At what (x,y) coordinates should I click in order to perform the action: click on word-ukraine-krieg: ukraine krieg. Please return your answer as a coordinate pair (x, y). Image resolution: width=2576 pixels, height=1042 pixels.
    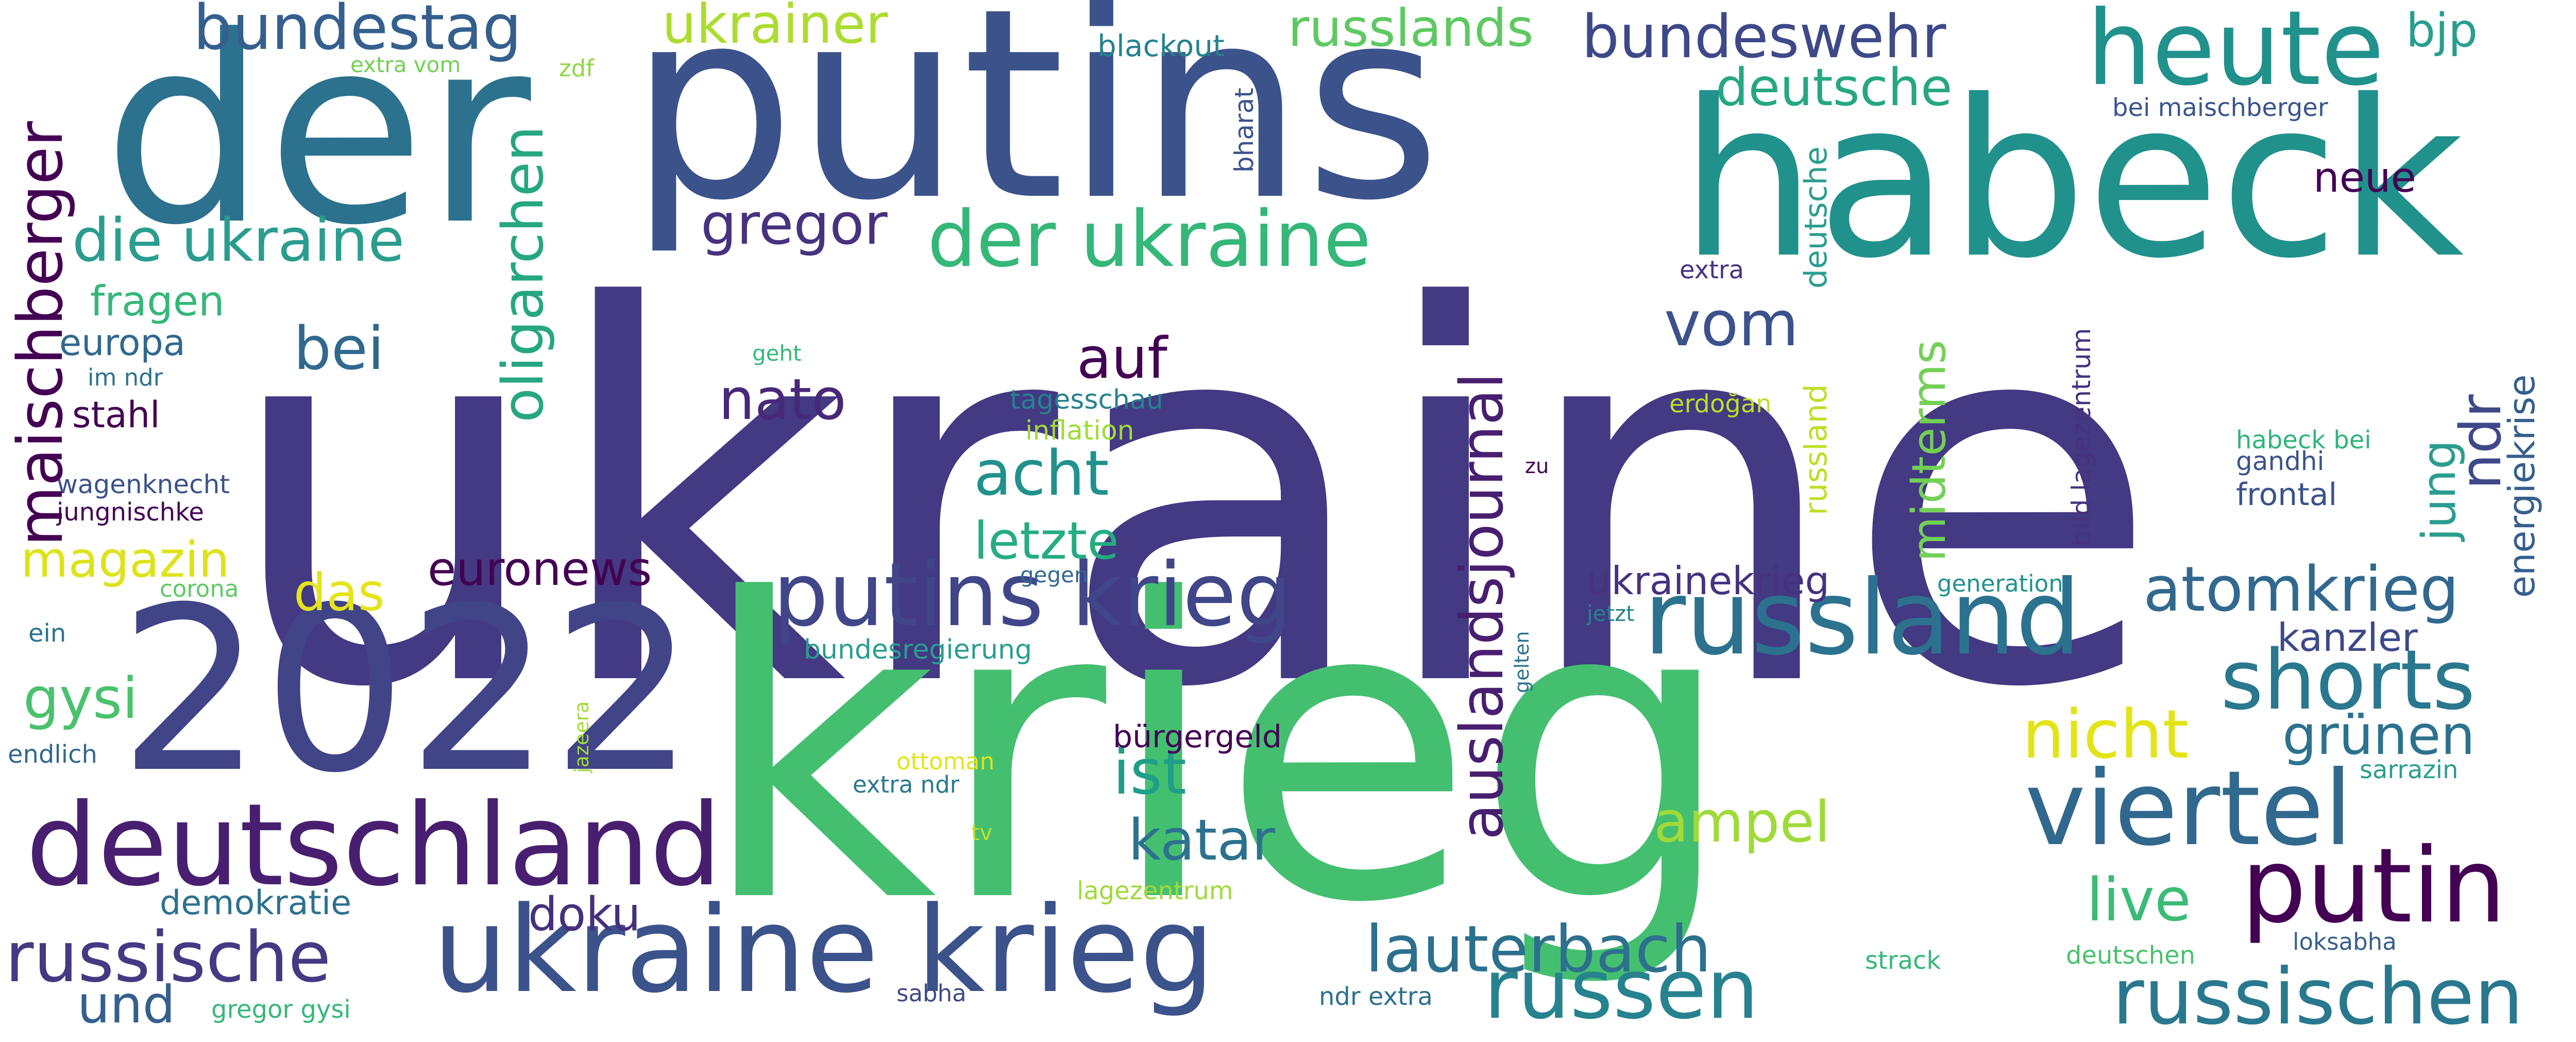
    Looking at the image, I should click on (824, 950).